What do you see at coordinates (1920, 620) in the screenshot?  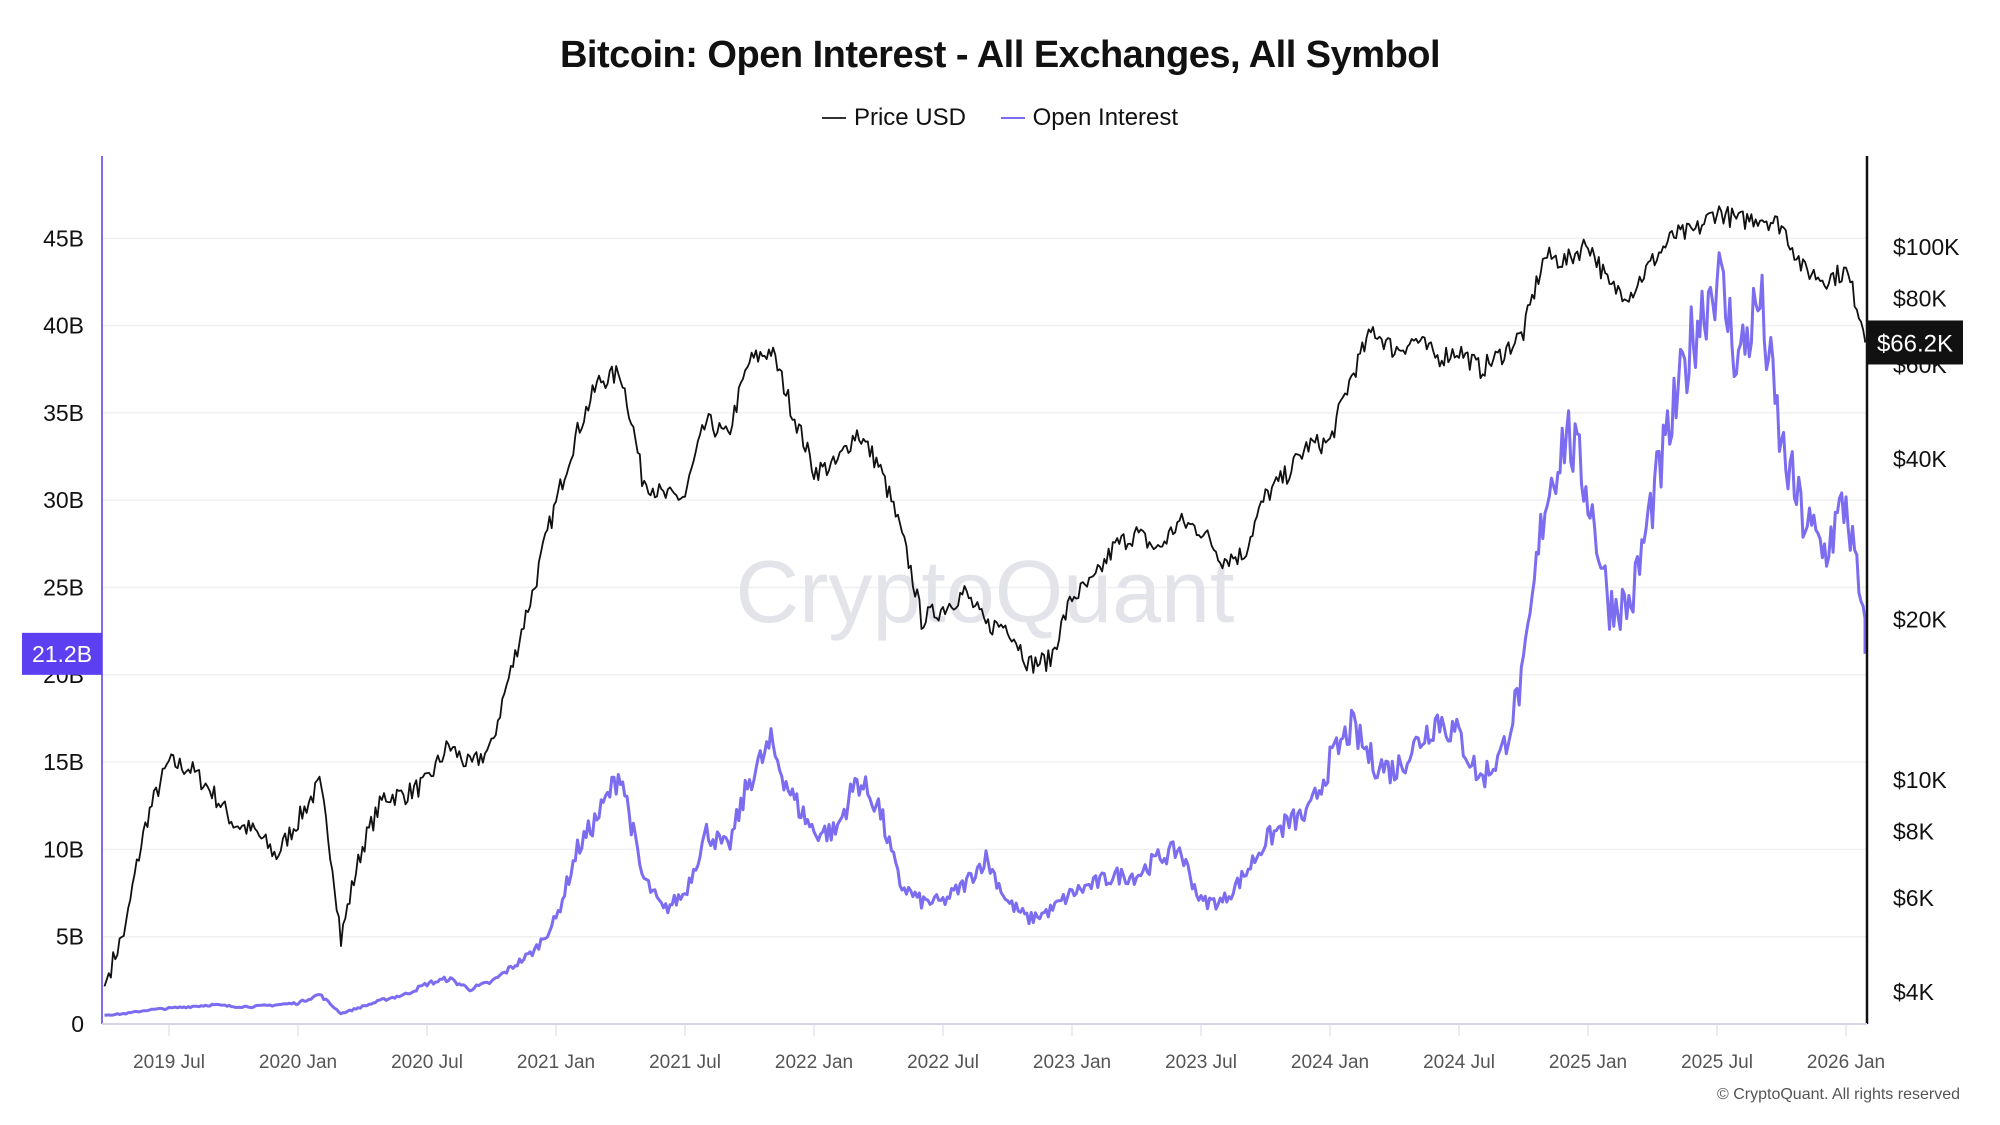 I see `right-tick-label: $20K` at bounding box center [1920, 620].